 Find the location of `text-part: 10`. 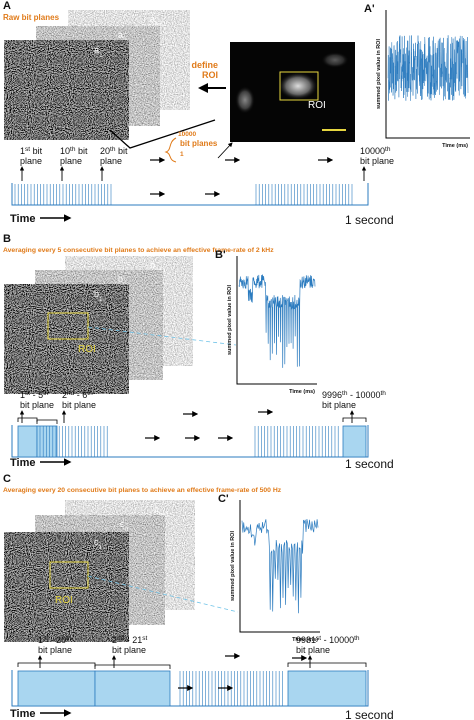

text-part: 10 is located at coordinates (65, 151).